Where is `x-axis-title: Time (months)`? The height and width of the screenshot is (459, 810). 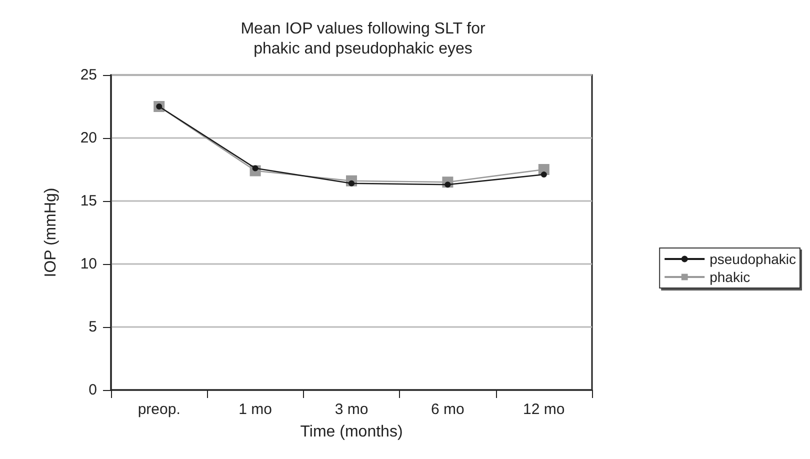
x-axis-title: Time (months) is located at coordinates (351, 432).